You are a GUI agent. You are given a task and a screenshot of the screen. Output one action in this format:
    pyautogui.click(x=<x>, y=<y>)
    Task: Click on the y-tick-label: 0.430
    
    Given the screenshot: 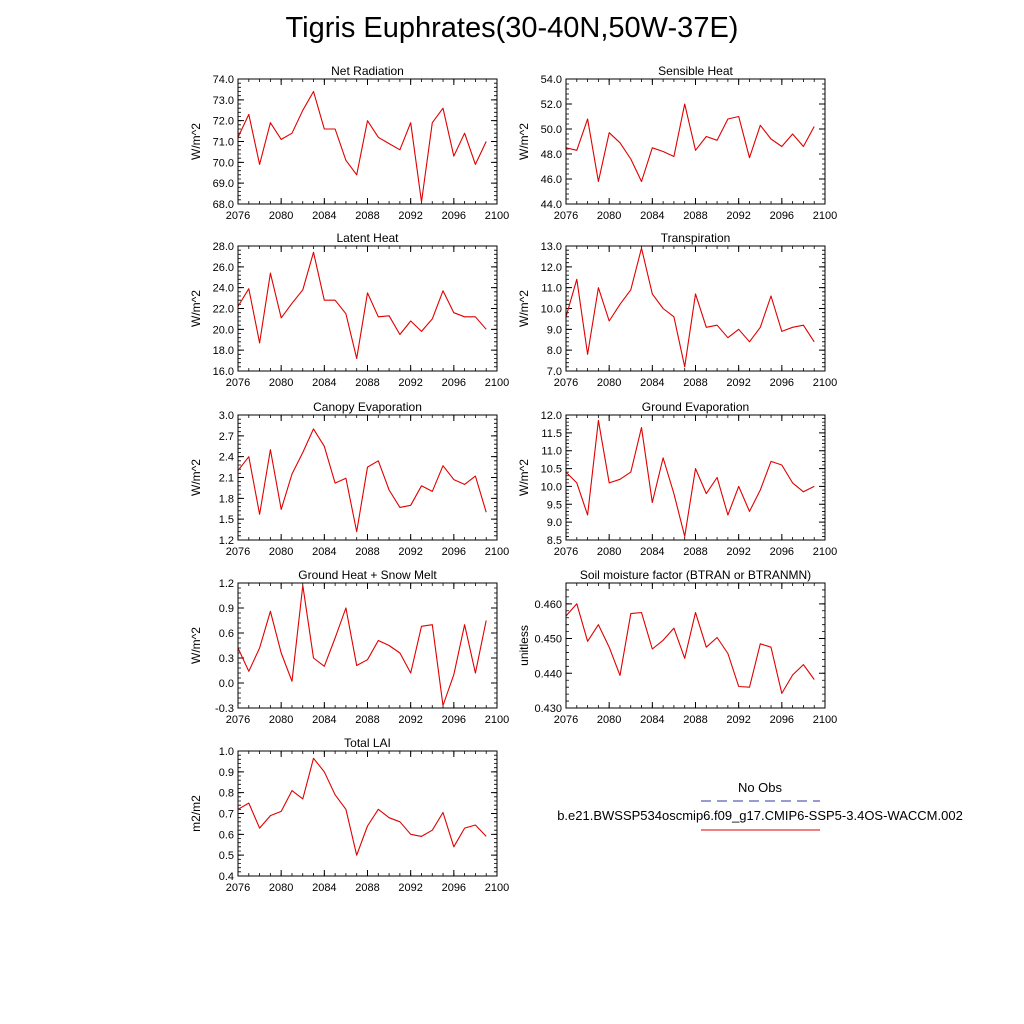 What is the action you would take?
    pyautogui.click(x=548, y=709)
    